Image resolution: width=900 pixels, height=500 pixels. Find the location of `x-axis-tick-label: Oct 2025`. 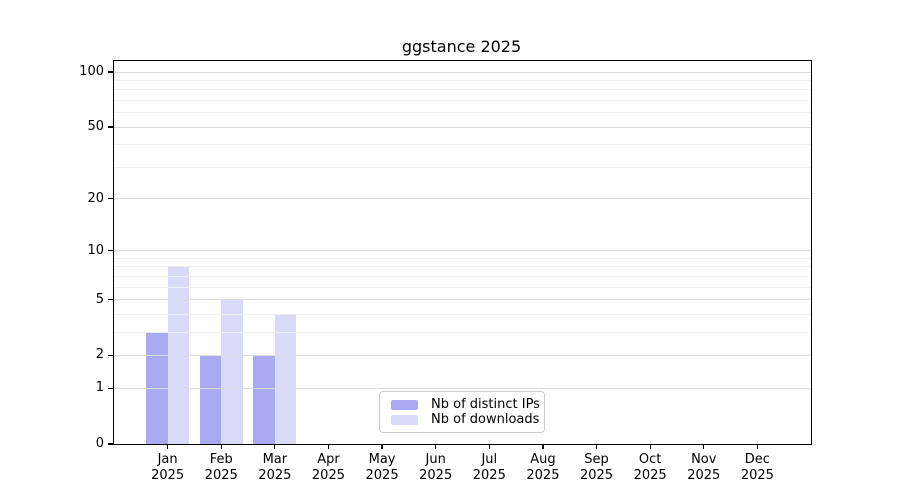

x-axis-tick-label: Oct 2025 is located at coordinates (650, 467).